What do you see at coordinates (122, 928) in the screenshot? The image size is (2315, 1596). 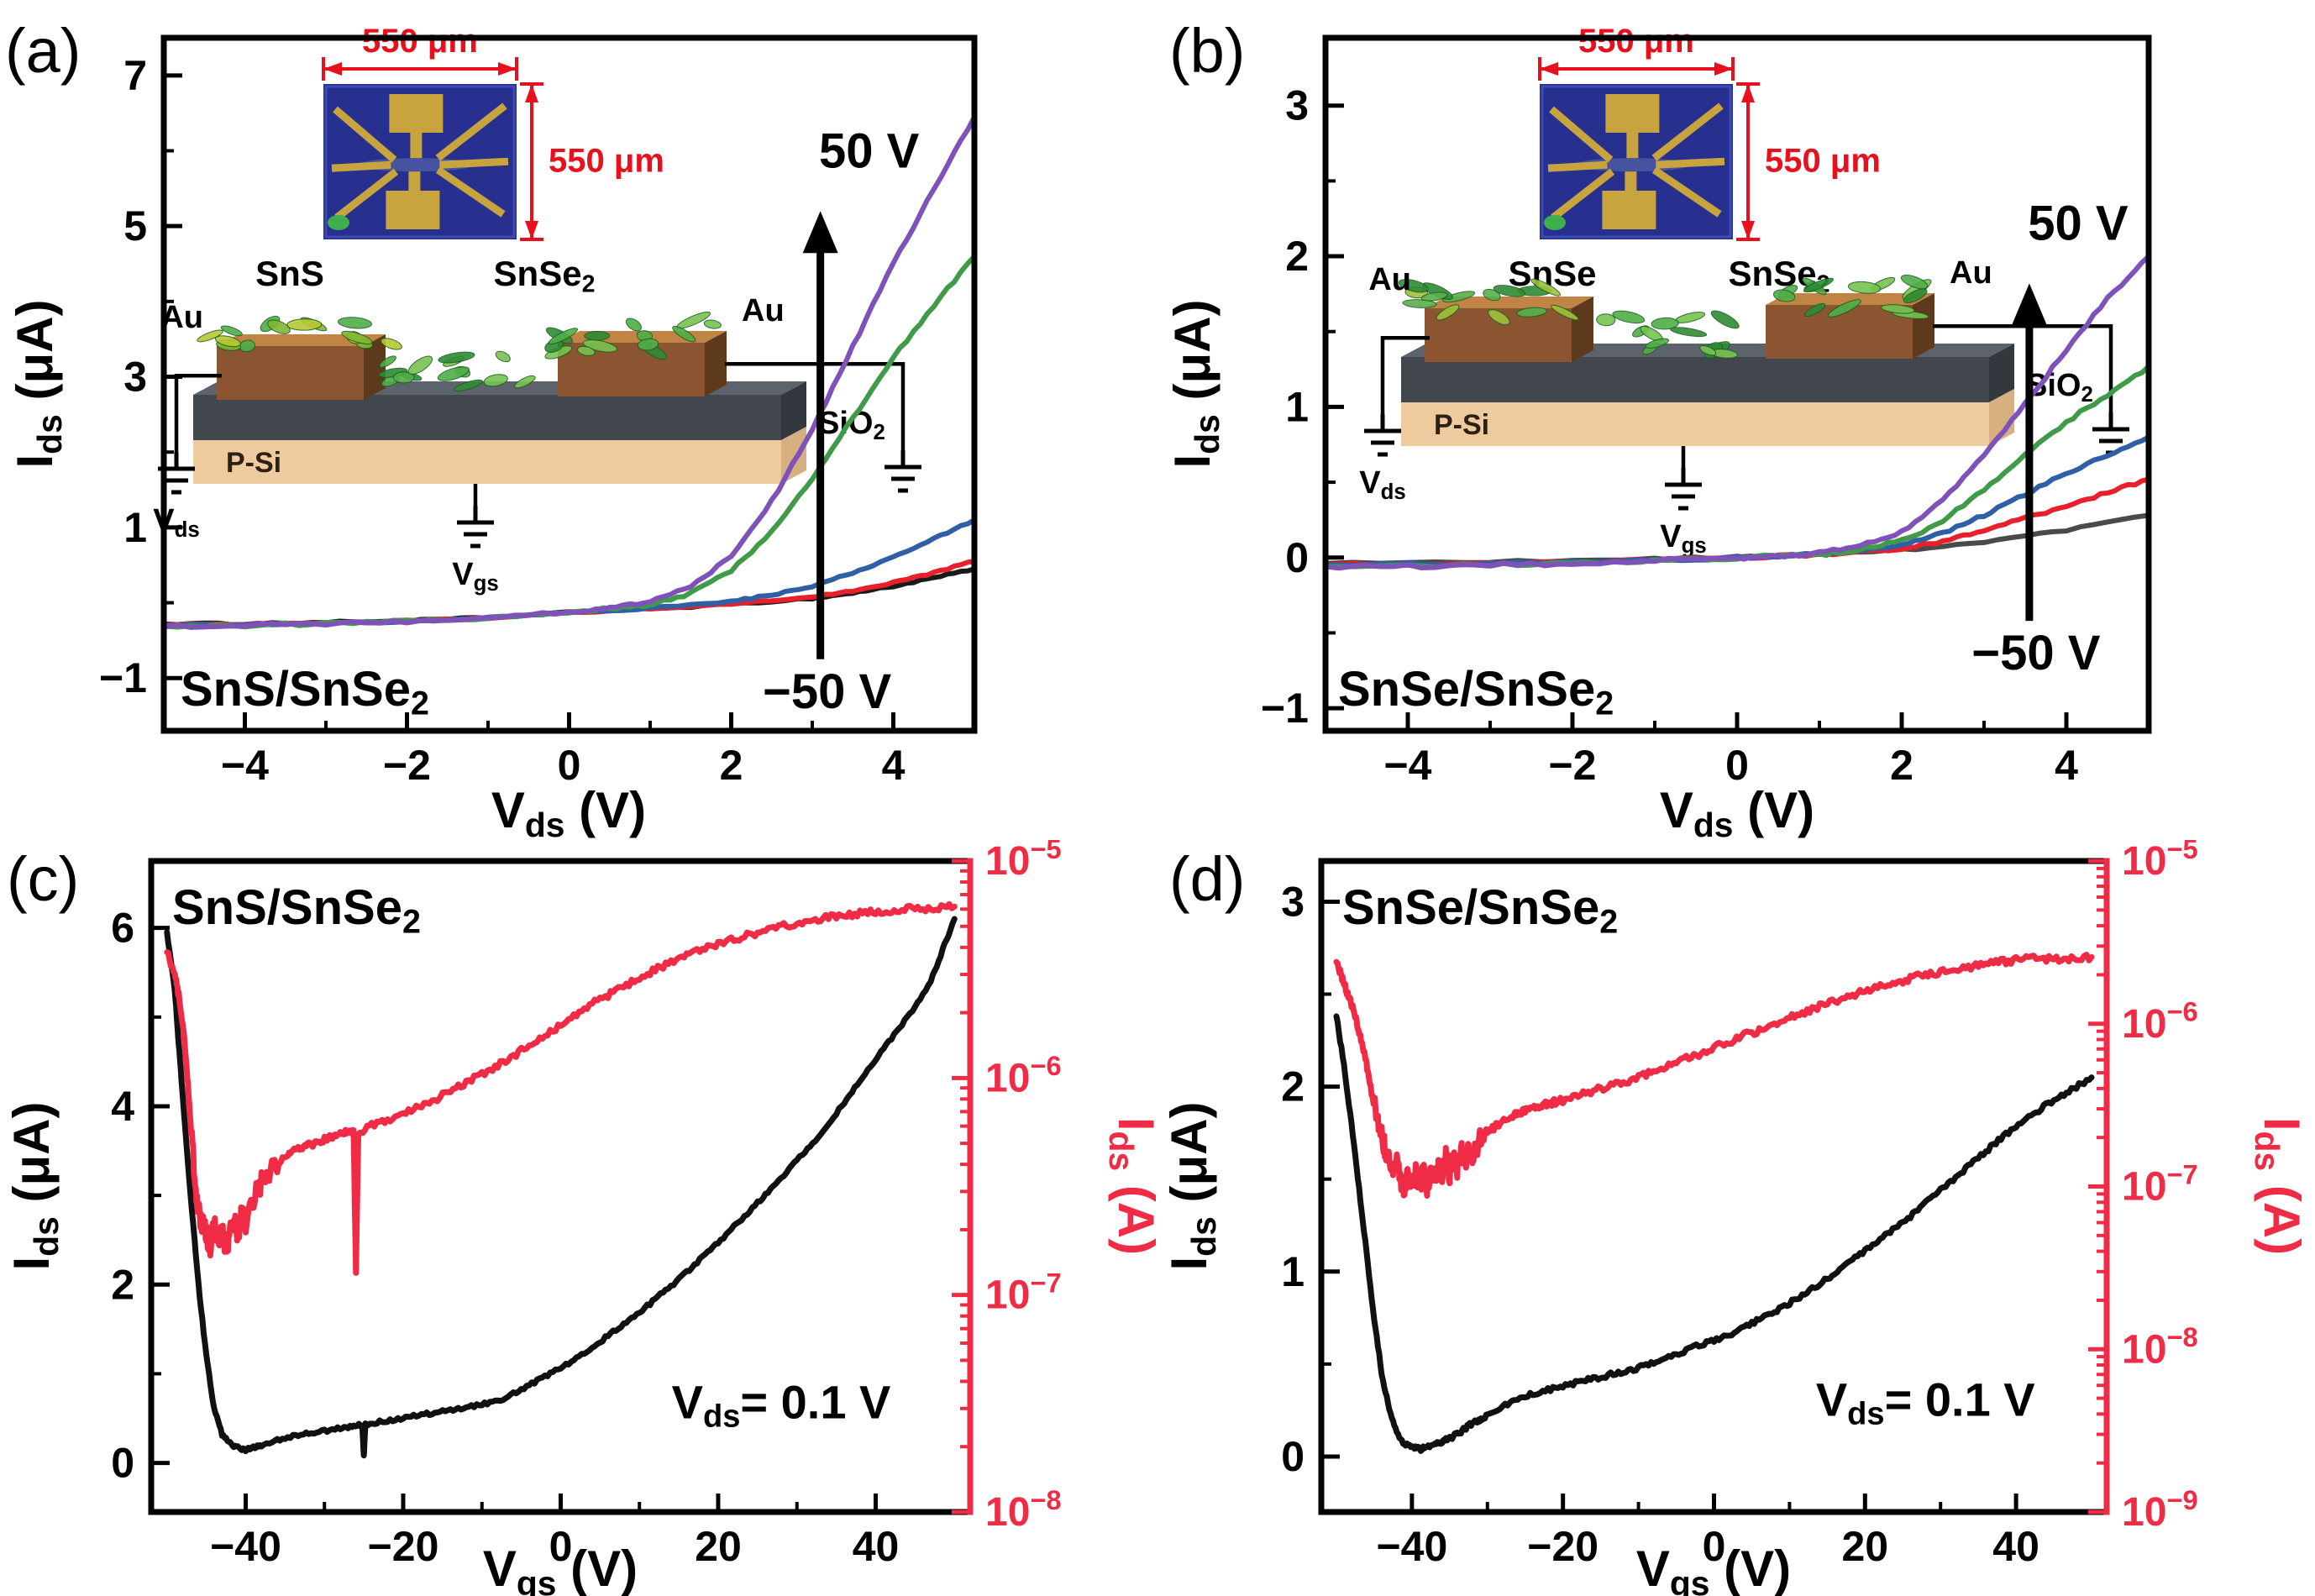 I see `svg-text: 6` at bounding box center [122, 928].